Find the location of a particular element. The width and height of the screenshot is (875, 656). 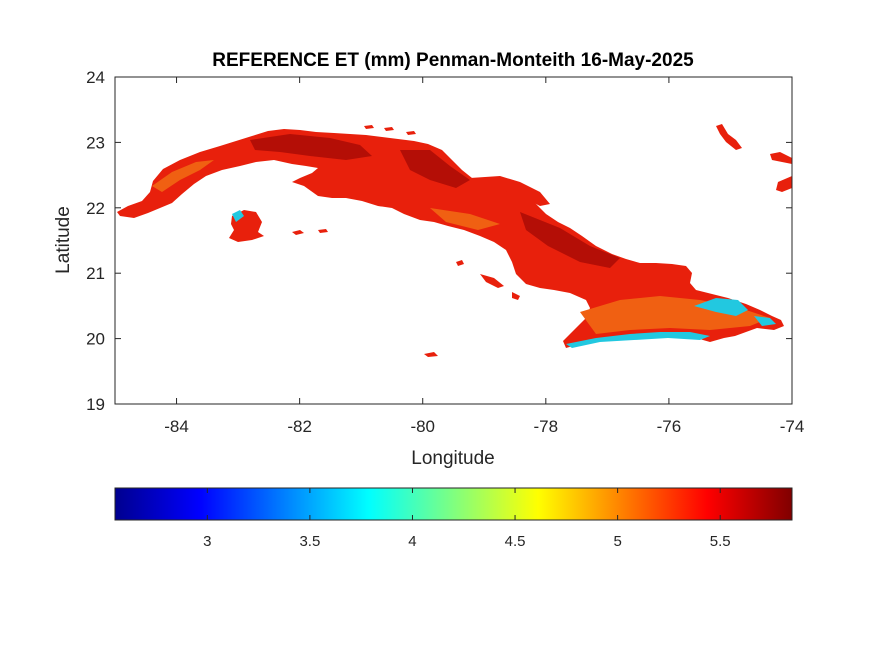

y-tick-label: 20 is located at coordinates (95, 339).